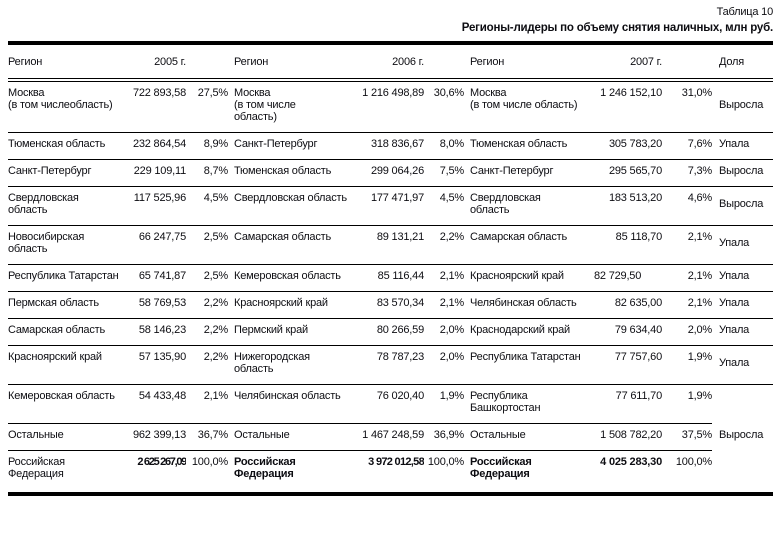  Describe the element at coordinates (529, 206) in the screenshot. I see `region-2007: Свердловская область` at that location.